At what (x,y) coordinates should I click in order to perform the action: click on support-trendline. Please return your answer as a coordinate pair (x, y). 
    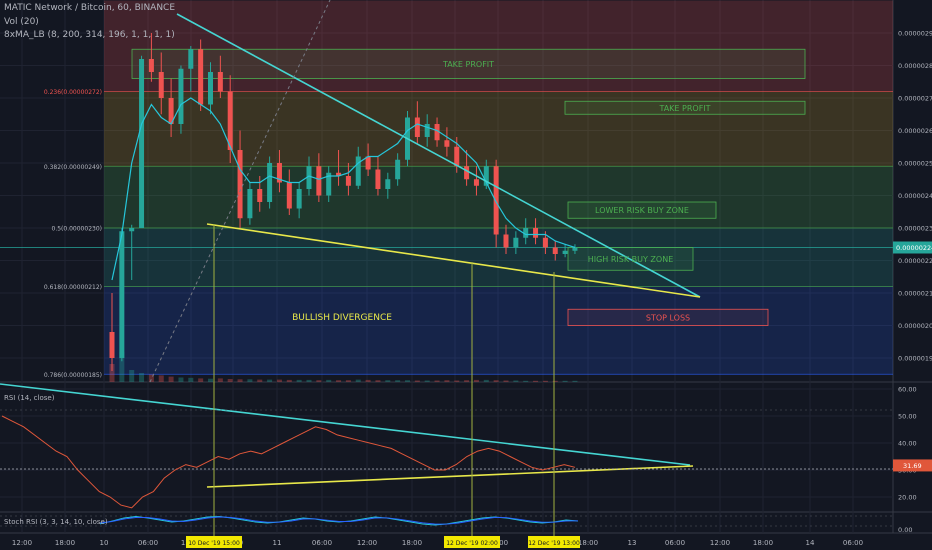
    Looking at the image, I should click on (453, 260).